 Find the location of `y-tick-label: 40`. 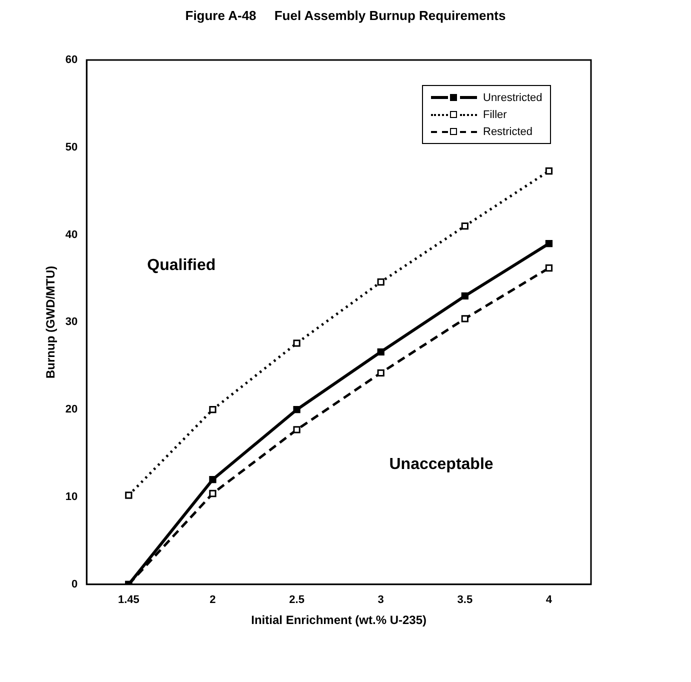

y-tick-label: 40 is located at coordinates (71, 234).